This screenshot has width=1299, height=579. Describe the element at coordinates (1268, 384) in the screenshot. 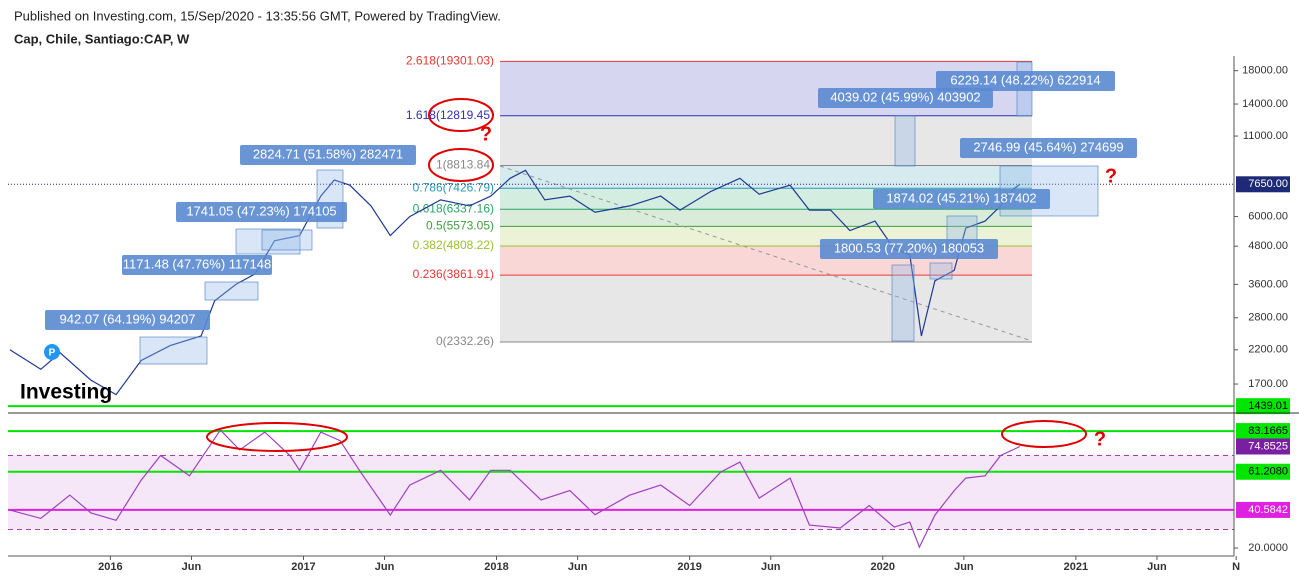

I see `y-tick-label: 1700.00` at that location.